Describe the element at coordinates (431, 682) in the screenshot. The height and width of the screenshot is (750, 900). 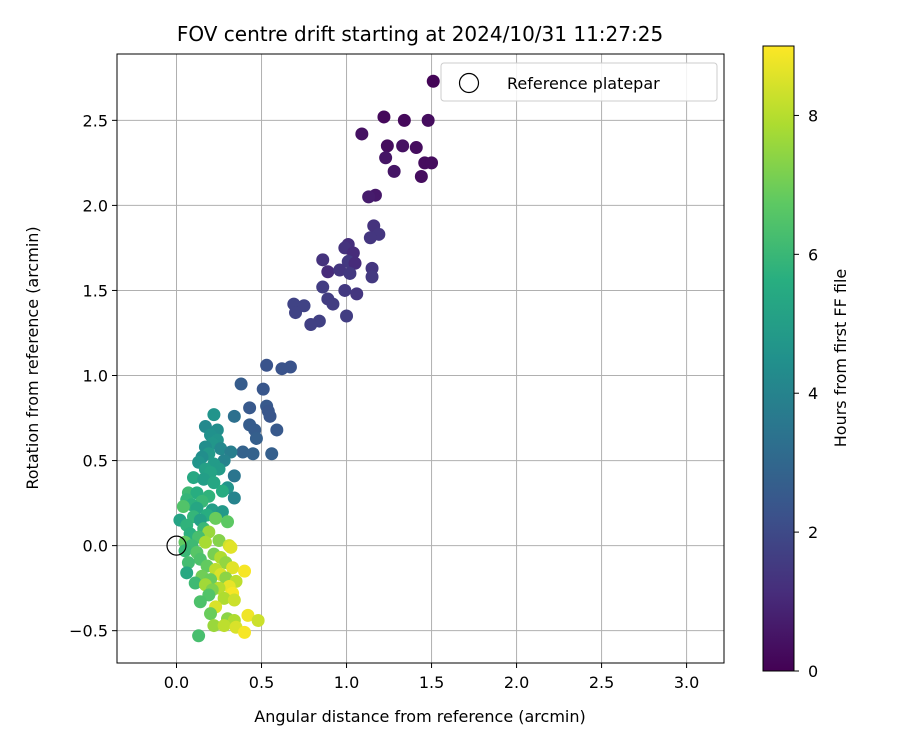
I see `x-tick-label: 1.5` at that location.